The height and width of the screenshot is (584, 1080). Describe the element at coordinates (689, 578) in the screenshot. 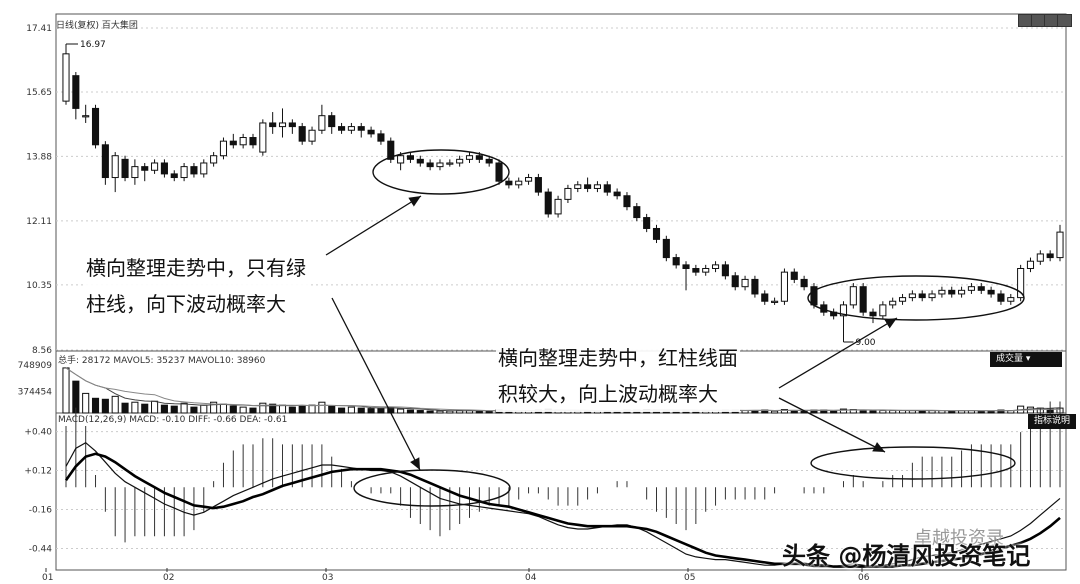

I see `x-tick-label: 05` at that location.